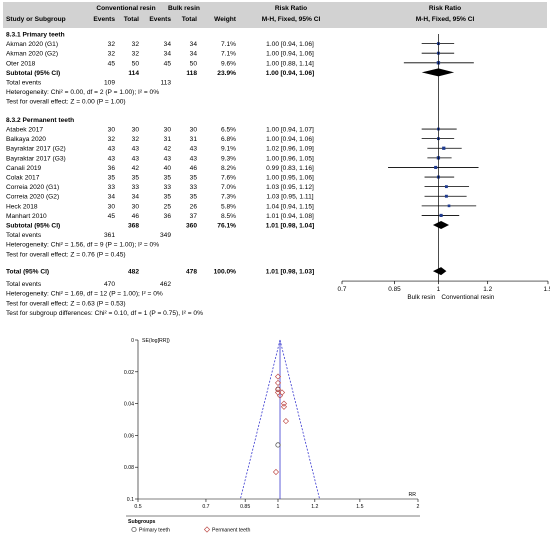  What do you see at coordinates (290, 178) in the screenshot?
I see `study-risk-ratio: 1.00 [0.95, 1.06]` at bounding box center [290, 178].